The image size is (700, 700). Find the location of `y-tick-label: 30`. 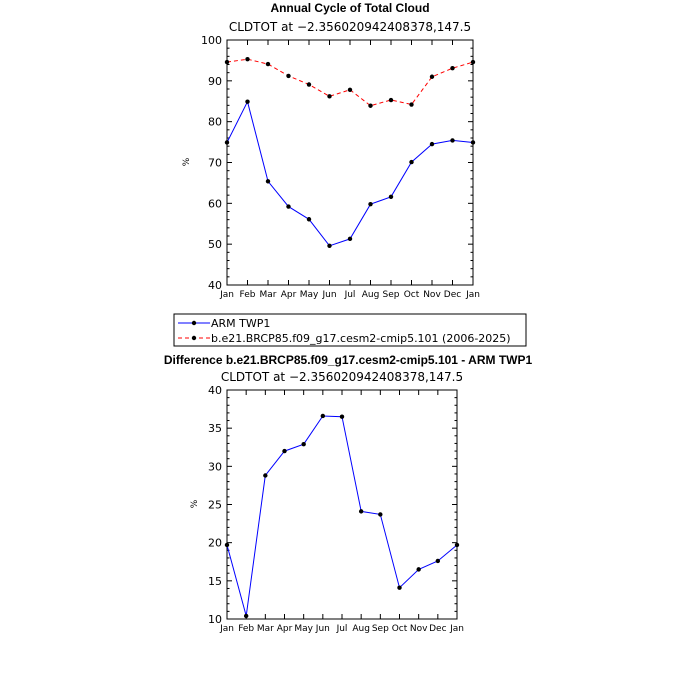

y-tick-label: 30 is located at coordinates (215, 466).